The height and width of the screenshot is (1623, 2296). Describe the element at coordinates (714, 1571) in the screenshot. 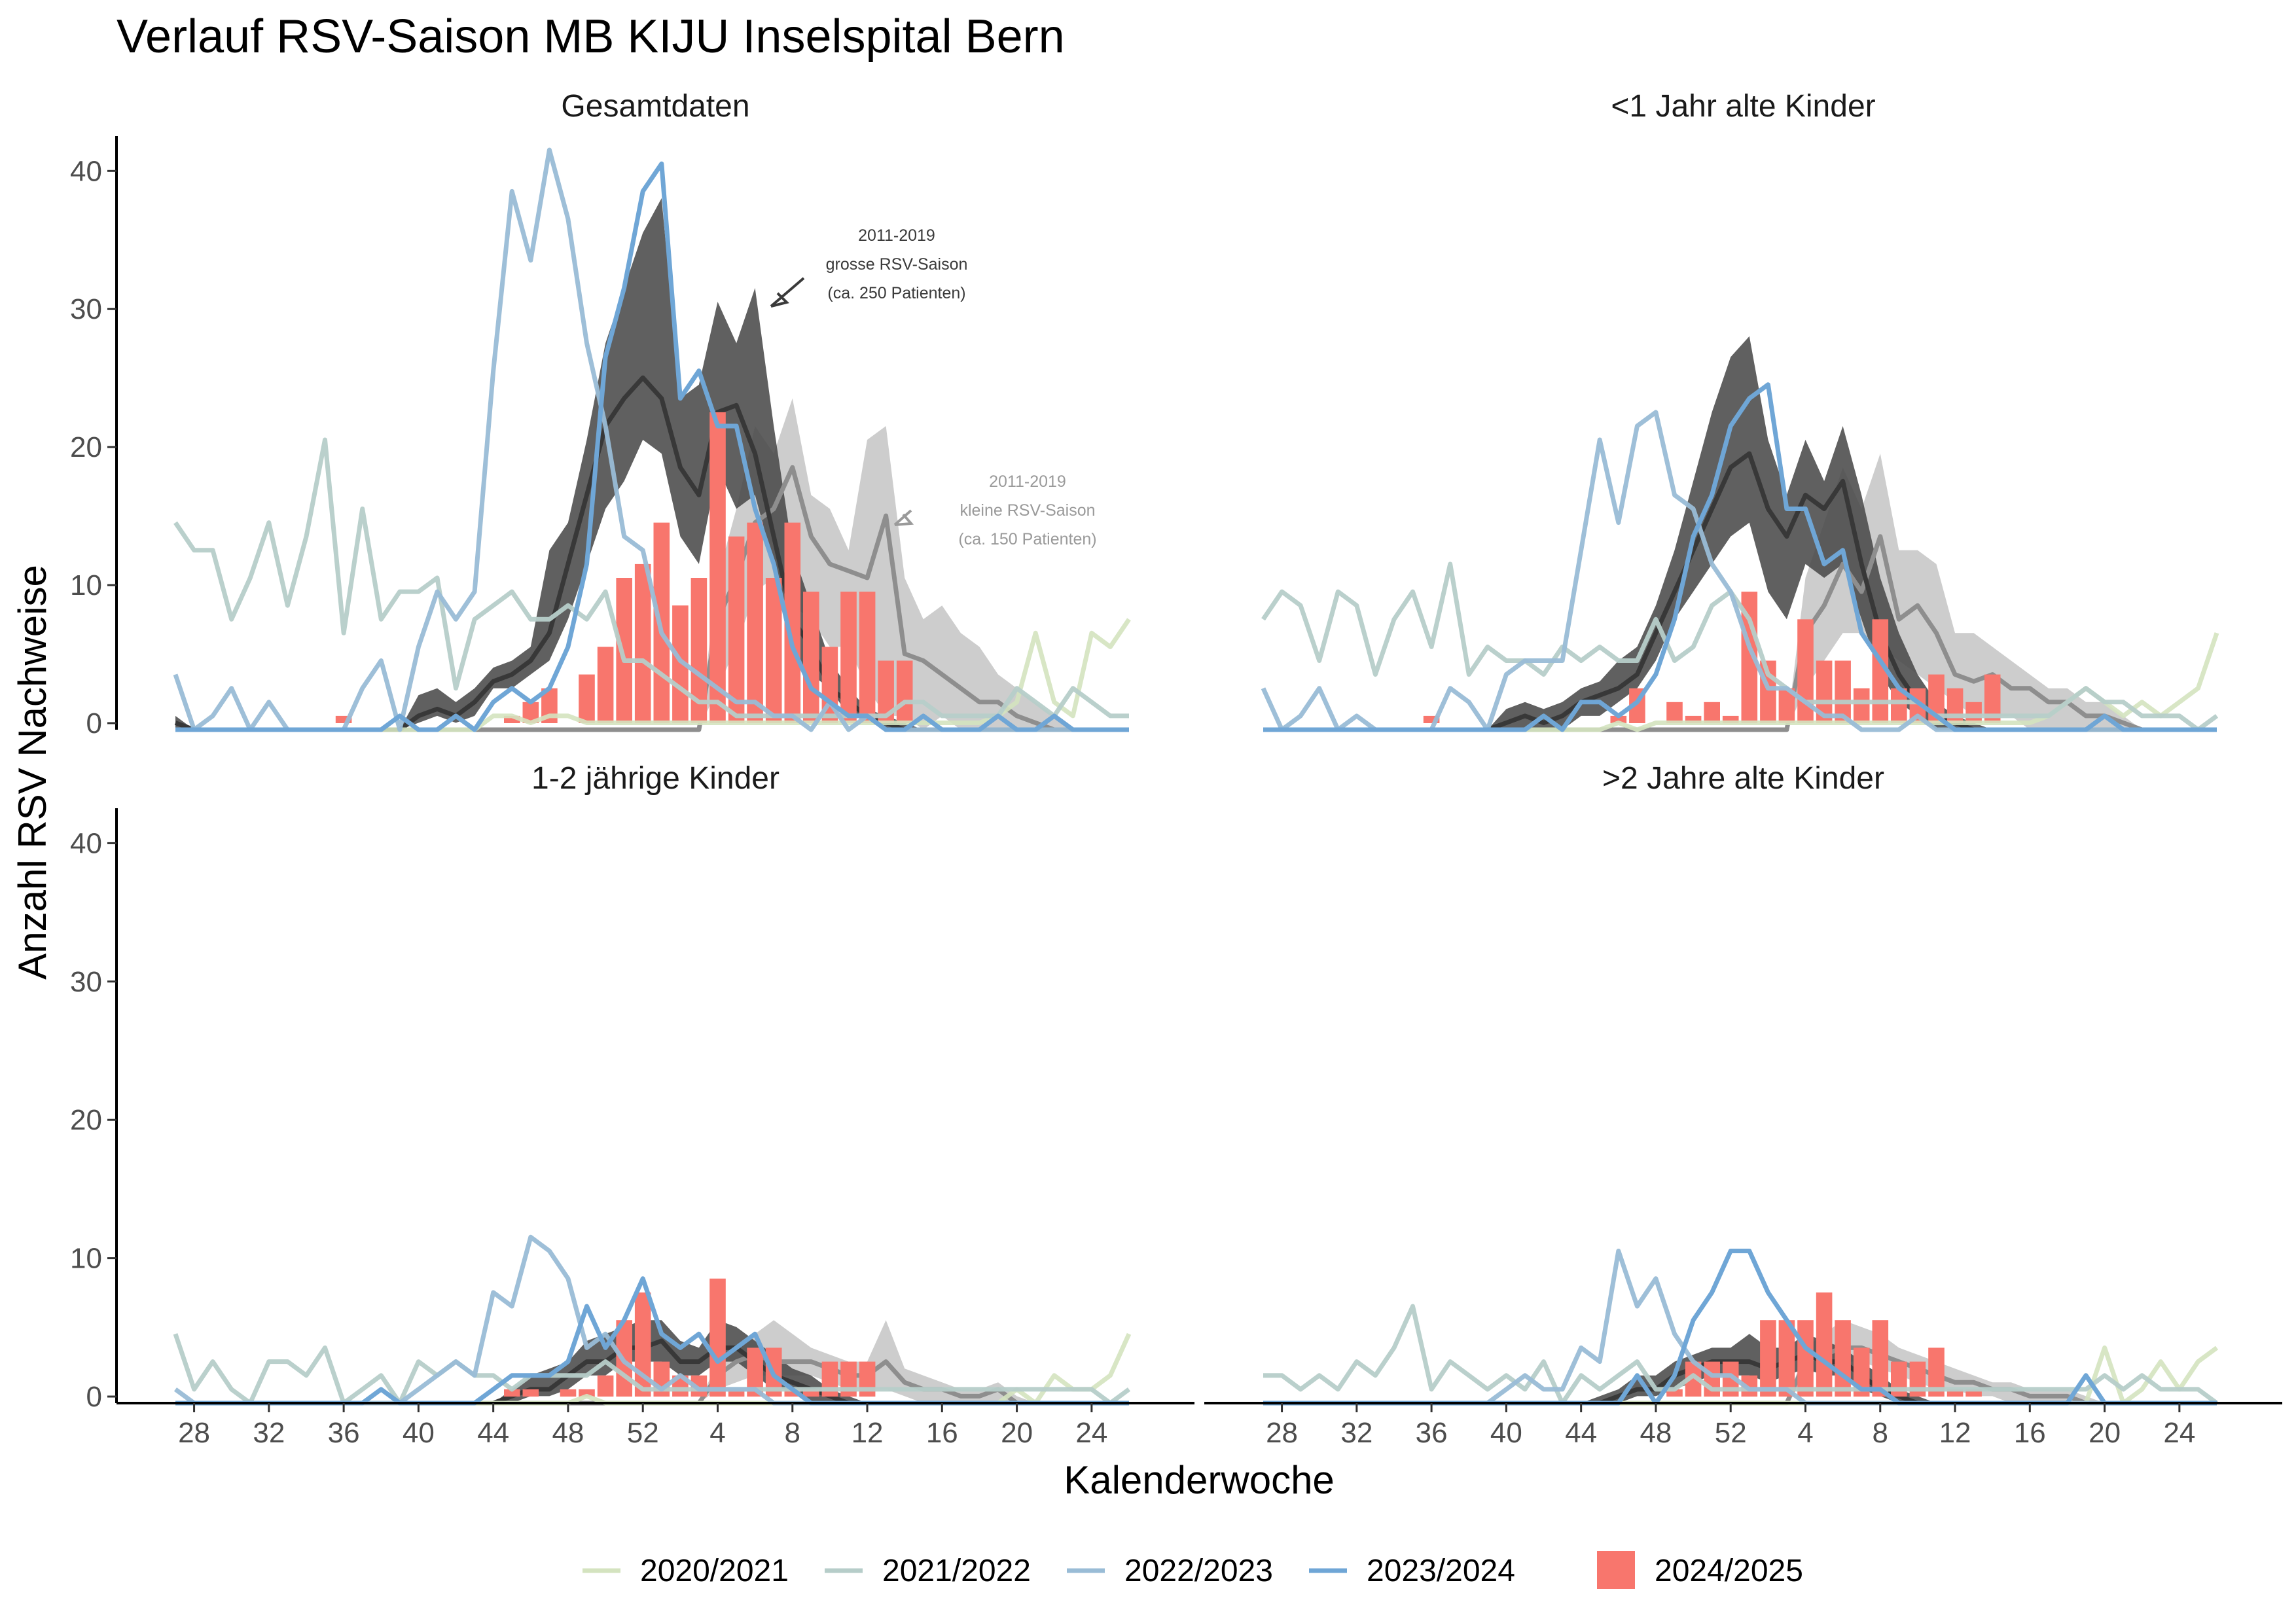

I see `legend-label: 2020/2021` at that location.